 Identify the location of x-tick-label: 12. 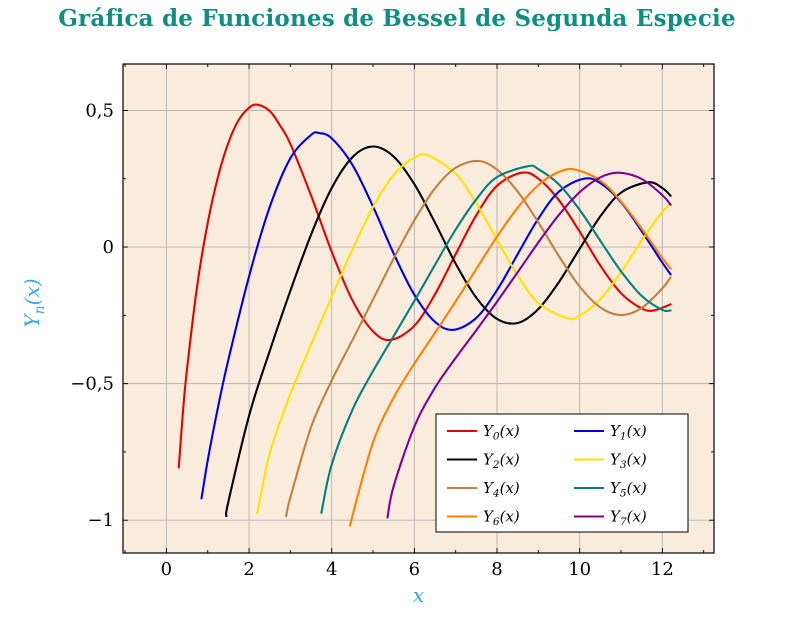
(662, 569).